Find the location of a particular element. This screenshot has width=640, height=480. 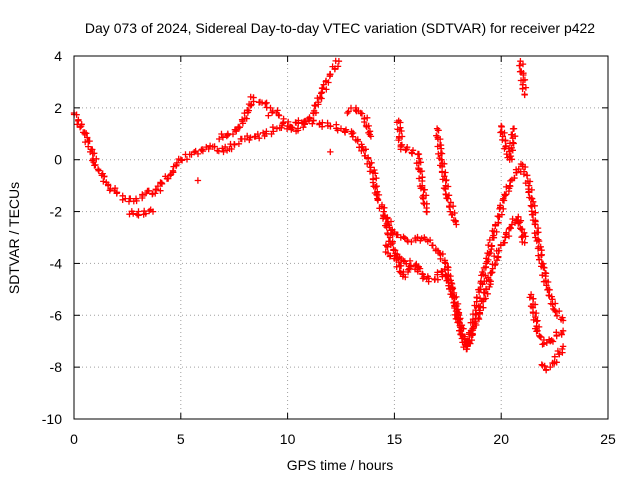

y-tick-label: 2 is located at coordinates (58, 108).